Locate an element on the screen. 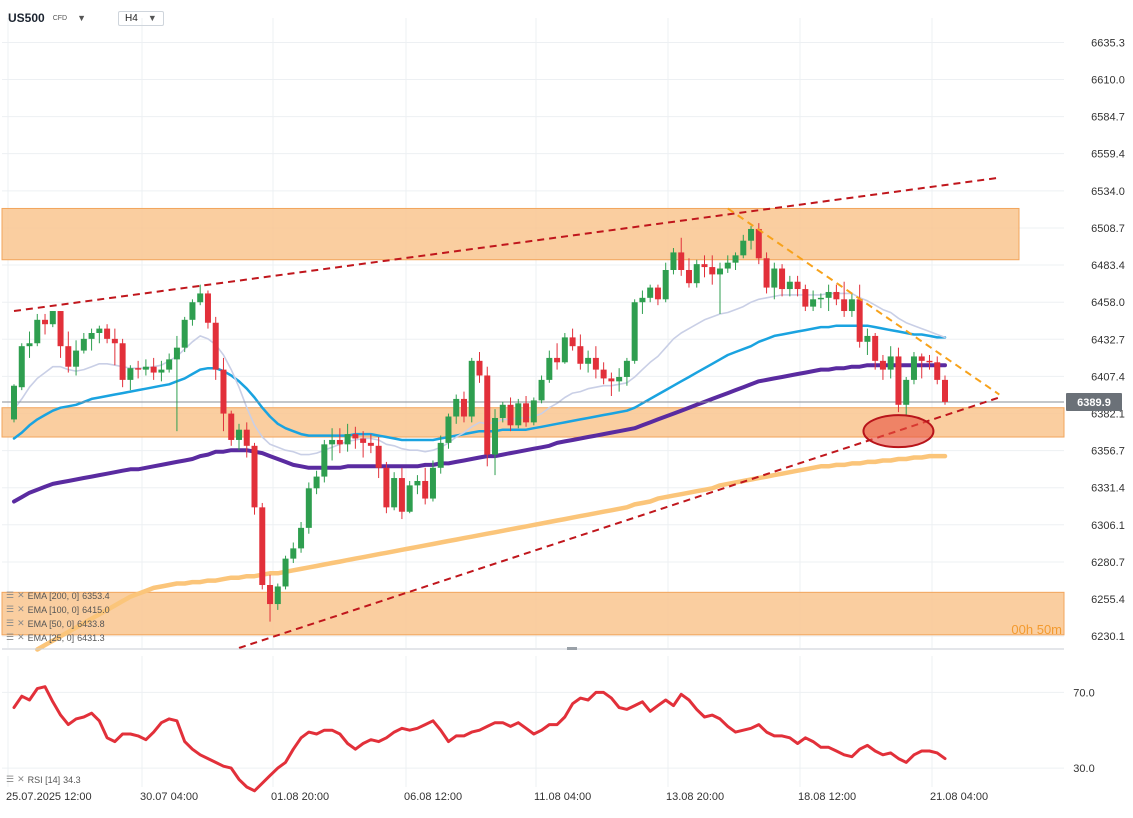 The width and height of the screenshot is (1133, 818). rsi-tick-label: 70.0 is located at coordinates (1083, 693).